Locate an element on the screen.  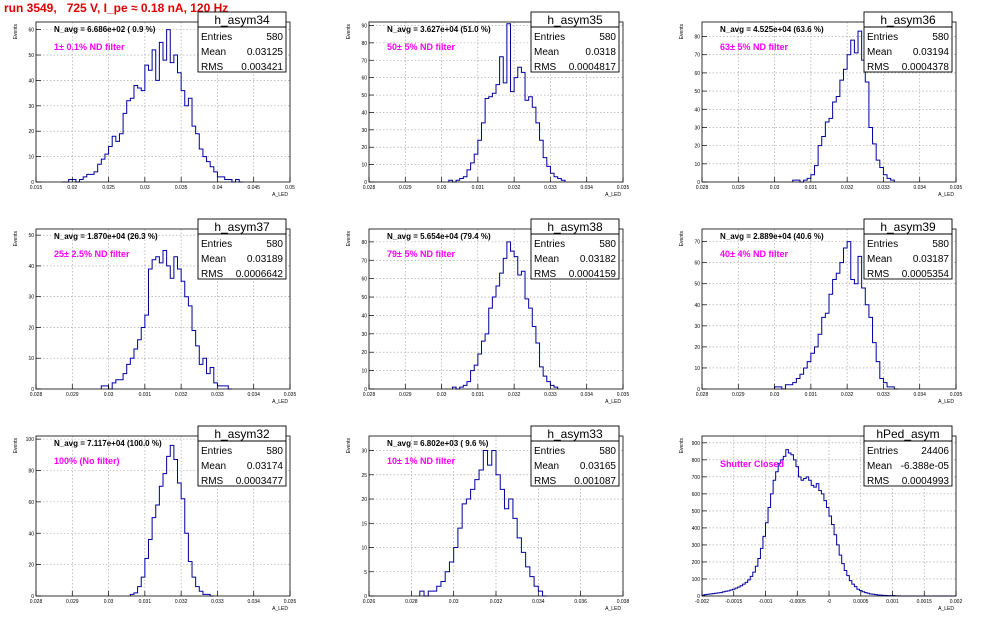
x-tick-label: 0.015 is located at coordinates (36, 188).